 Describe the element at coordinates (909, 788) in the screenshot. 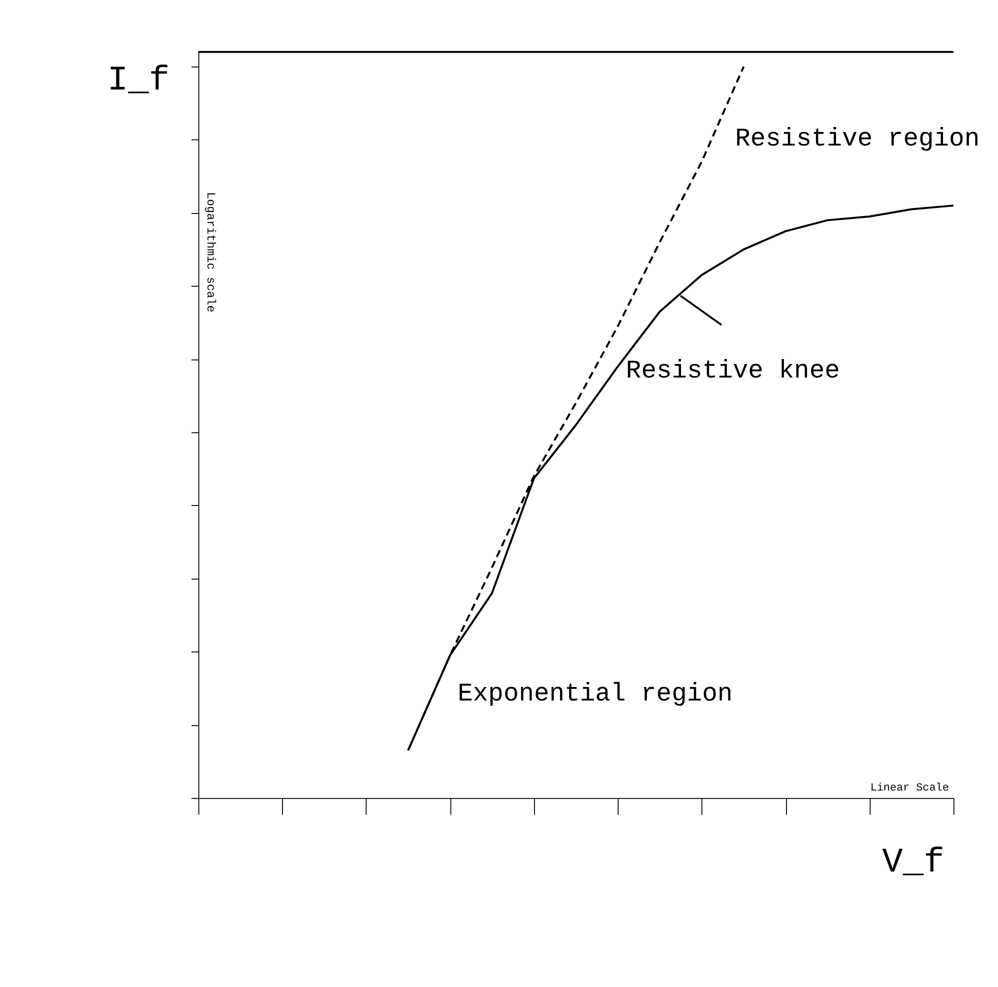

I see `annotation: Linear Scale` at that location.